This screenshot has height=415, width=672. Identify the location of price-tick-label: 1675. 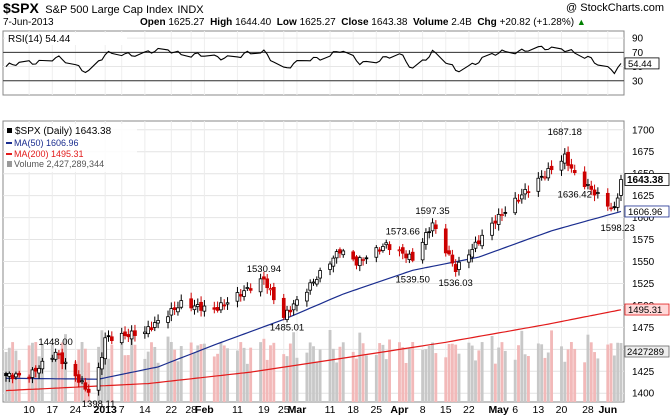
(643, 152).